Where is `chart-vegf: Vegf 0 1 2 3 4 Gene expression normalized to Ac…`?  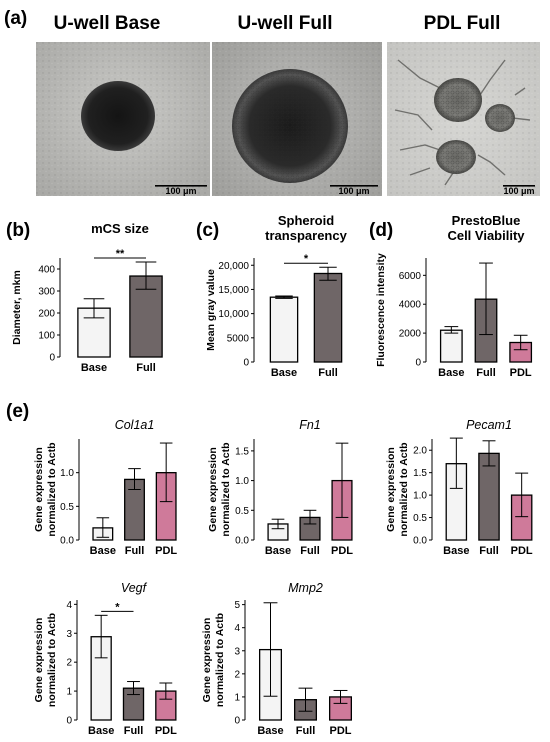
chart-vegf: Vegf 0 1 2 3 4 Gene expression normalized to Ac… is located at coordinates (105, 659).